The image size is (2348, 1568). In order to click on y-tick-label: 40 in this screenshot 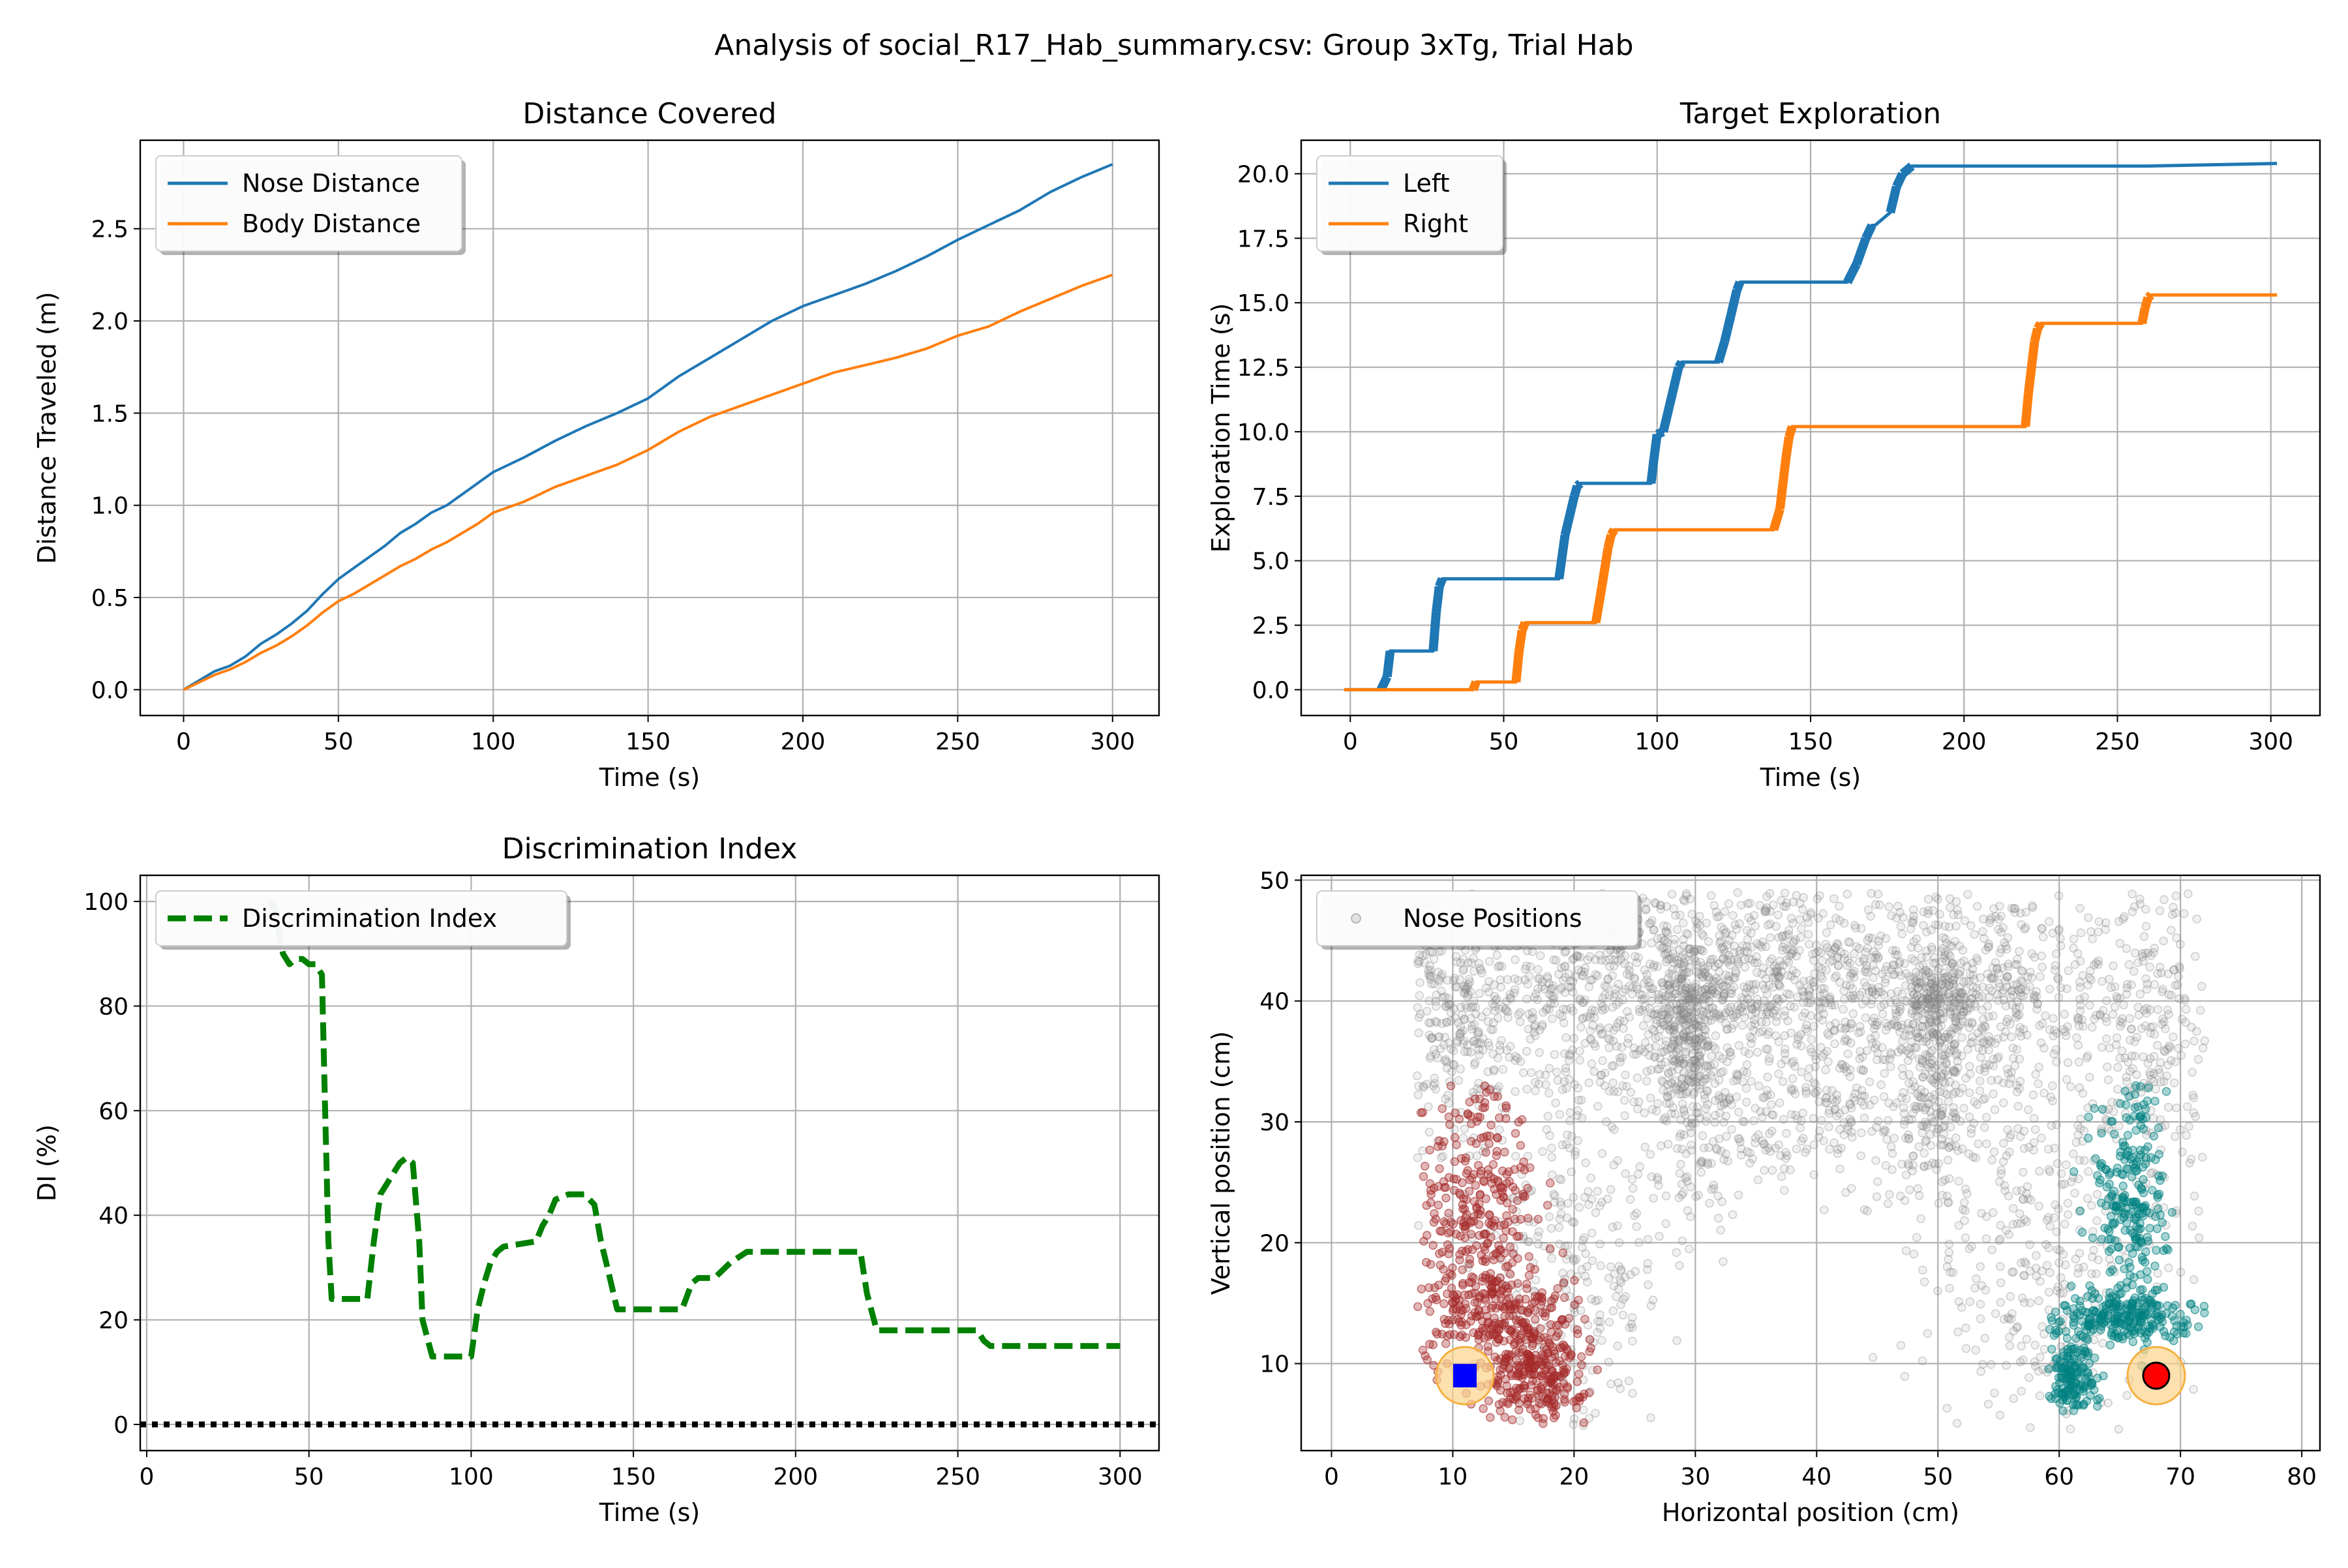, I will do `click(113, 1216)`.